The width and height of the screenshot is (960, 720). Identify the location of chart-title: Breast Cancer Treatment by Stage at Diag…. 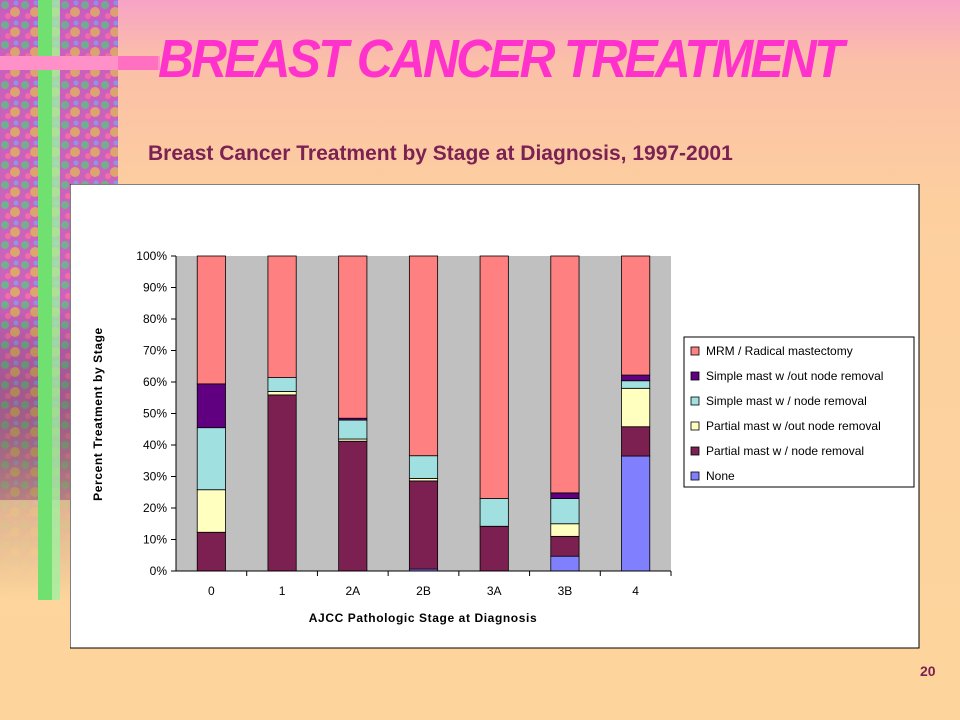
(440, 153).